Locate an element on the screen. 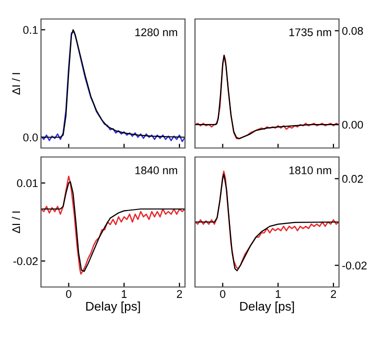 The image size is (386, 337). y-tick-label: 0.0 is located at coordinates (30, 138).